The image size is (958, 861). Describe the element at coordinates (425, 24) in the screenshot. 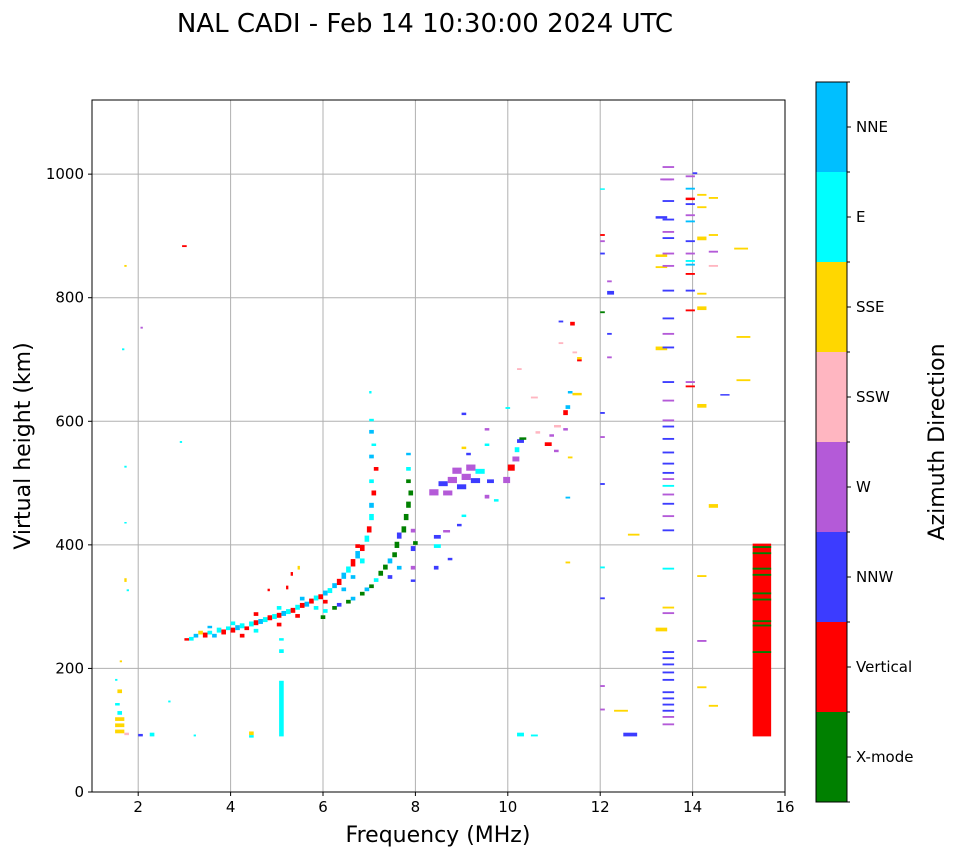

I see `chart-title: NAL CADI - Feb 14 10:30:00 2024 UTC` at that location.